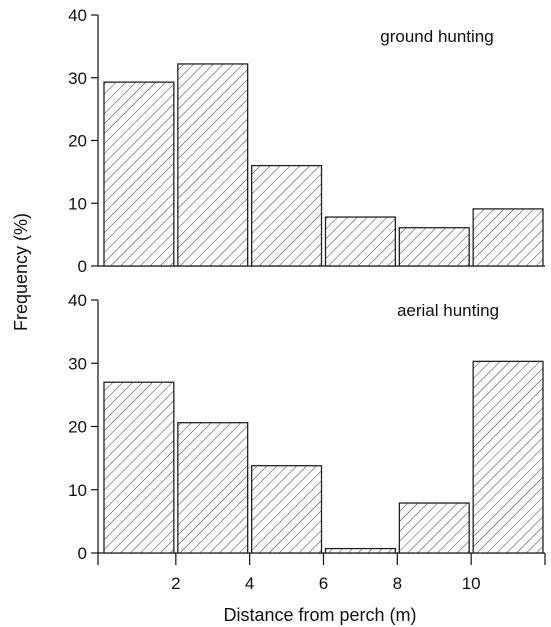 The height and width of the screenshot is (627, 551). Describe the element at coordinates (321, 573) in the screenshot. I see `x-axis: 2 4 6 8 10` at that location.